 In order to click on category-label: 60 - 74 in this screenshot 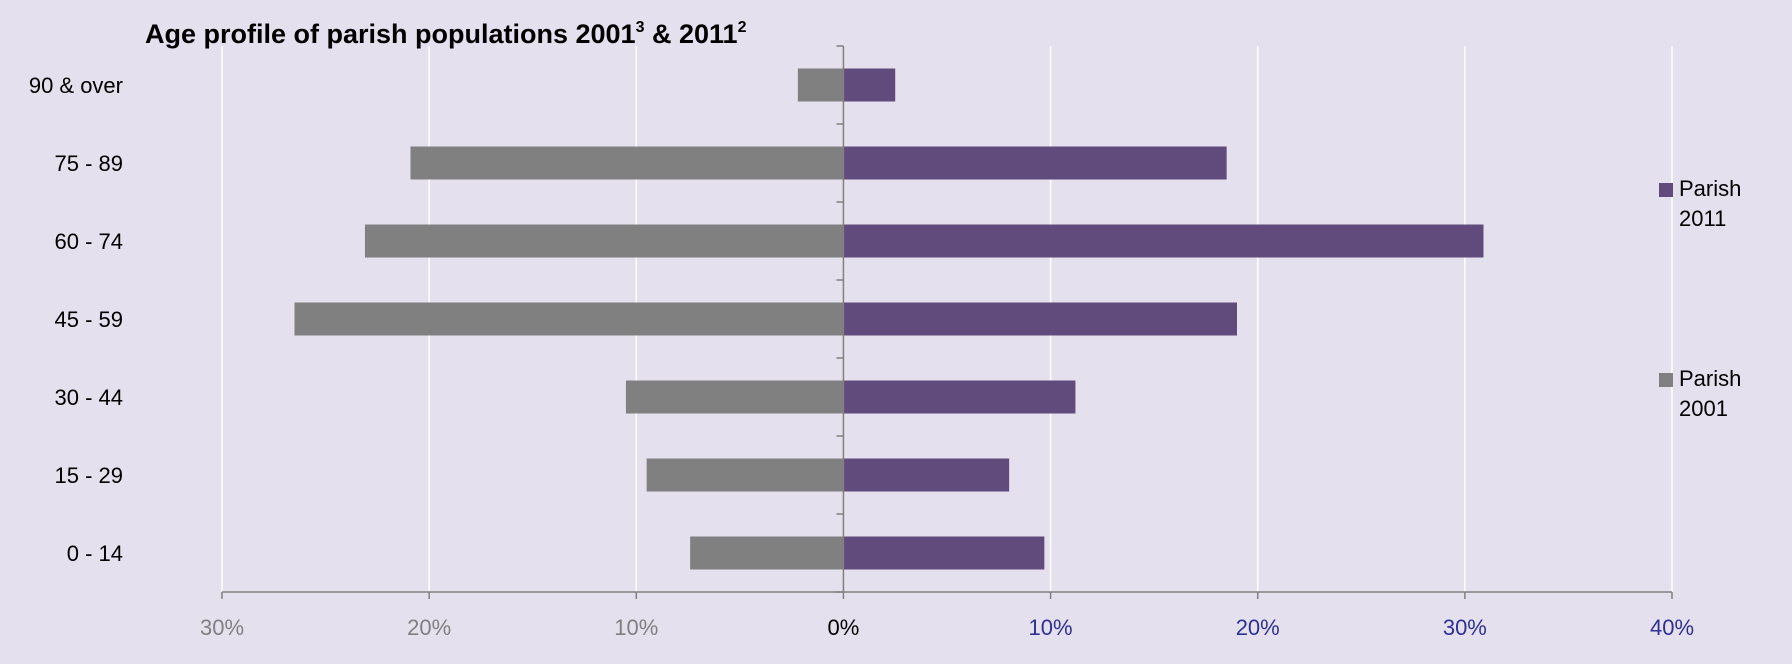, I will do `click(89, 241)`.